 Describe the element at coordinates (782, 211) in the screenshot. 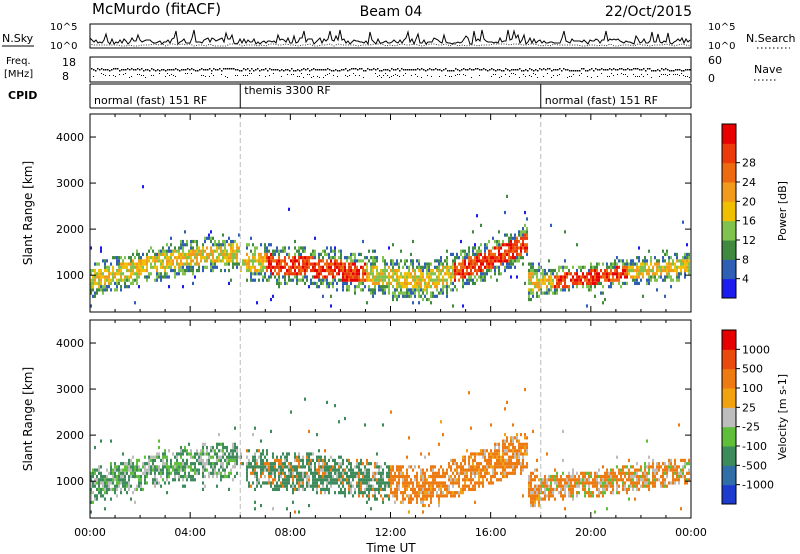

I see `colorbar-label: Power [dB]` at that location.